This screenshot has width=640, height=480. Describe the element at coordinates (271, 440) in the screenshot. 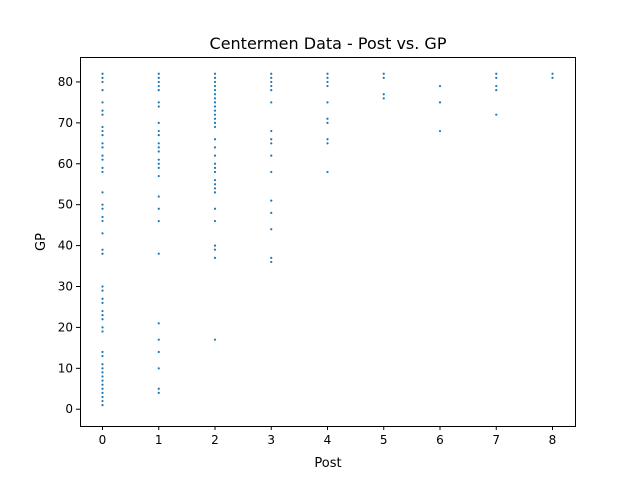

I see `x-tick-label: 3` at that location.